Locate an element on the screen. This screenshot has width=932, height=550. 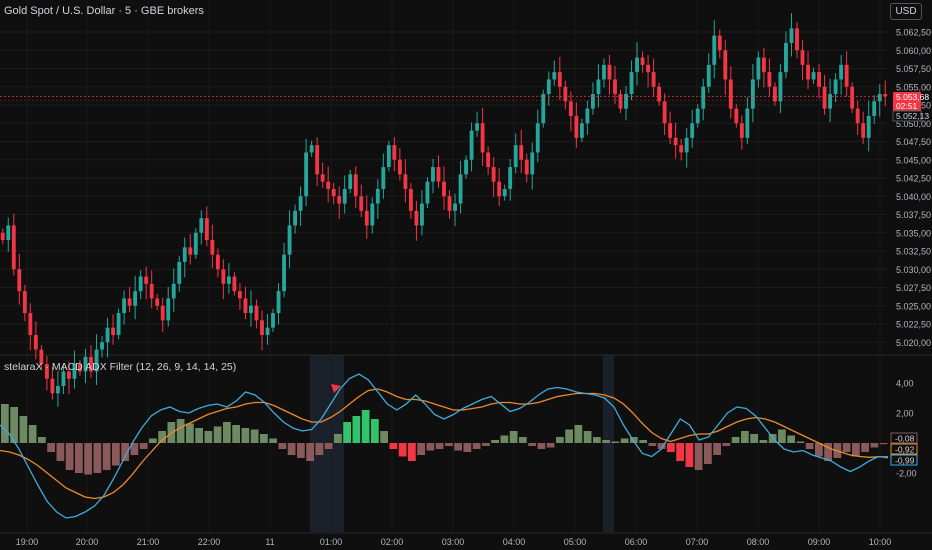
time-axis-tick-label: 10:00 is located at coordinates (880, 542).